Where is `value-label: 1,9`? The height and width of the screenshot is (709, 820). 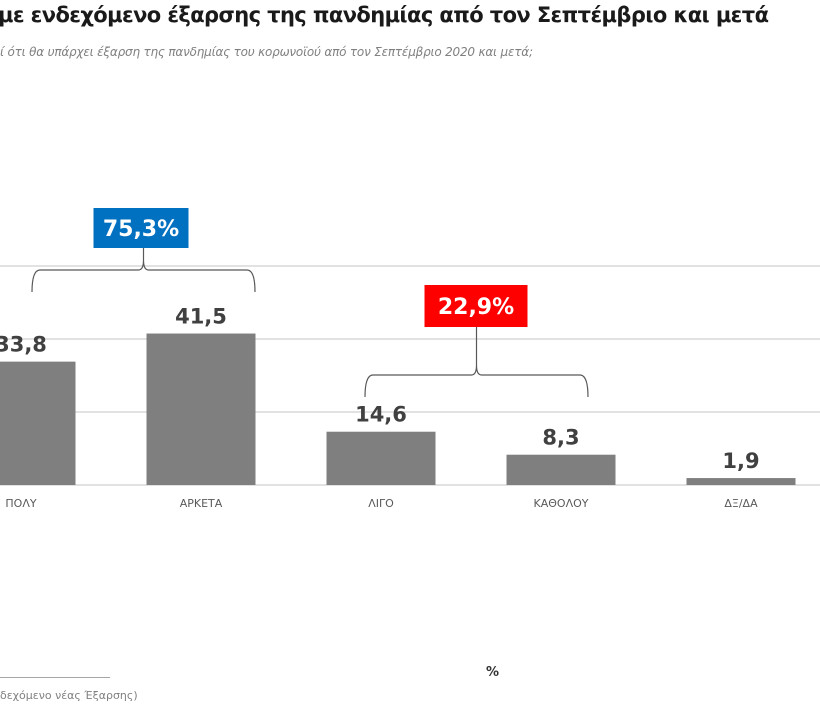
value-label: 1,9 is located at coordinates (740, 461).